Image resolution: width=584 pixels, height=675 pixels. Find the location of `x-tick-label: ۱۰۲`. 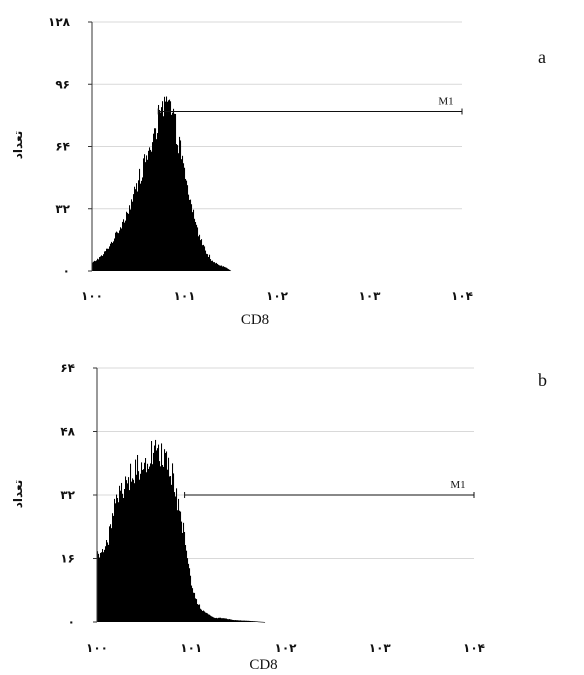

x-tick-label: ۱۰۲ is located at coordinates (277, 296).